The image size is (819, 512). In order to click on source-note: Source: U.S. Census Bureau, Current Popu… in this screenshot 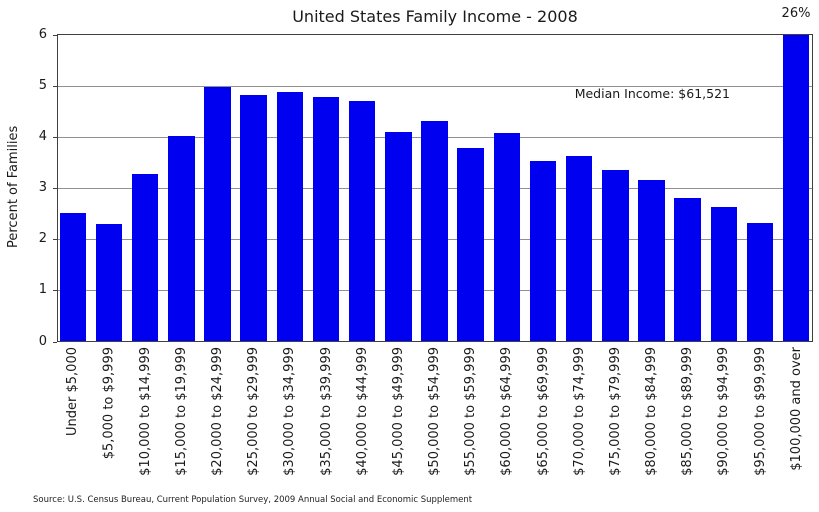, I will do `click(253, 500)`.